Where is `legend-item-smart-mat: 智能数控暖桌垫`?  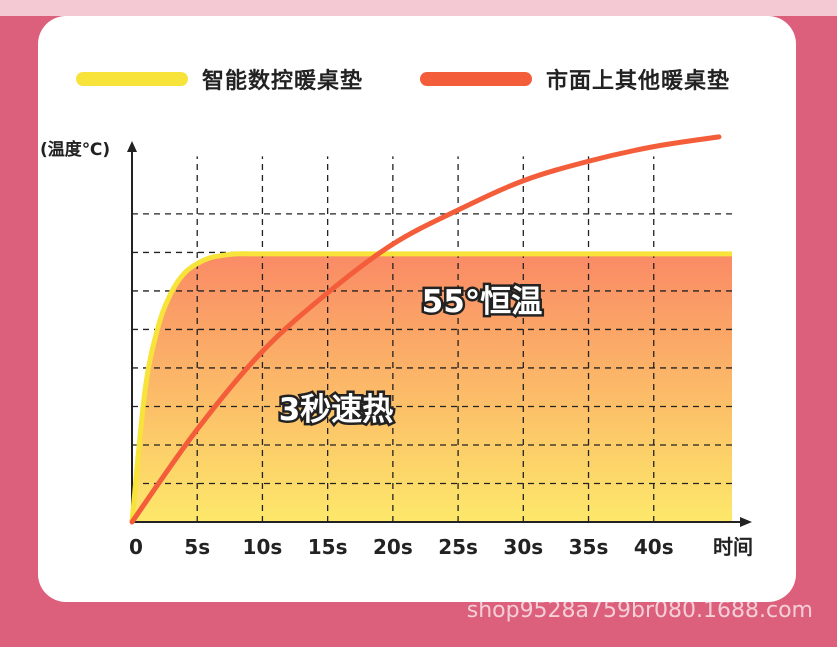
legend-item-smart-mat: 智能数控暖桌垫 is located at coordinates (220, 80).